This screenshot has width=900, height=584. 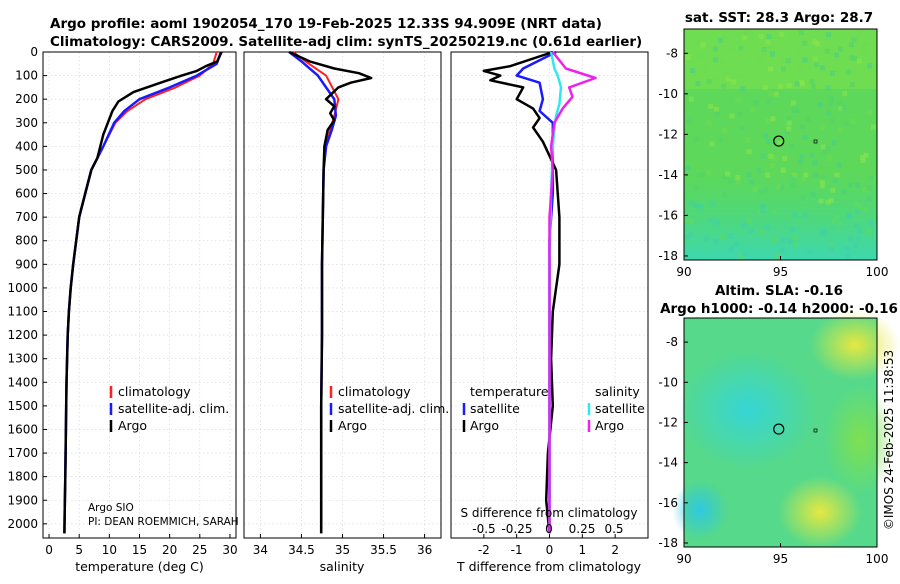 What do you see at coordinates (330, 292) in the screenshot?
I see `series-argo` at bounding box center [330, 292].